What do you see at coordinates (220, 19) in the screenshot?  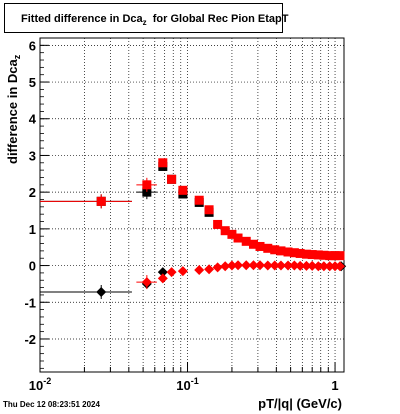 I see `chart-title-rest: for Global Rec Pion EtapT` at bounding box center [220, 19].